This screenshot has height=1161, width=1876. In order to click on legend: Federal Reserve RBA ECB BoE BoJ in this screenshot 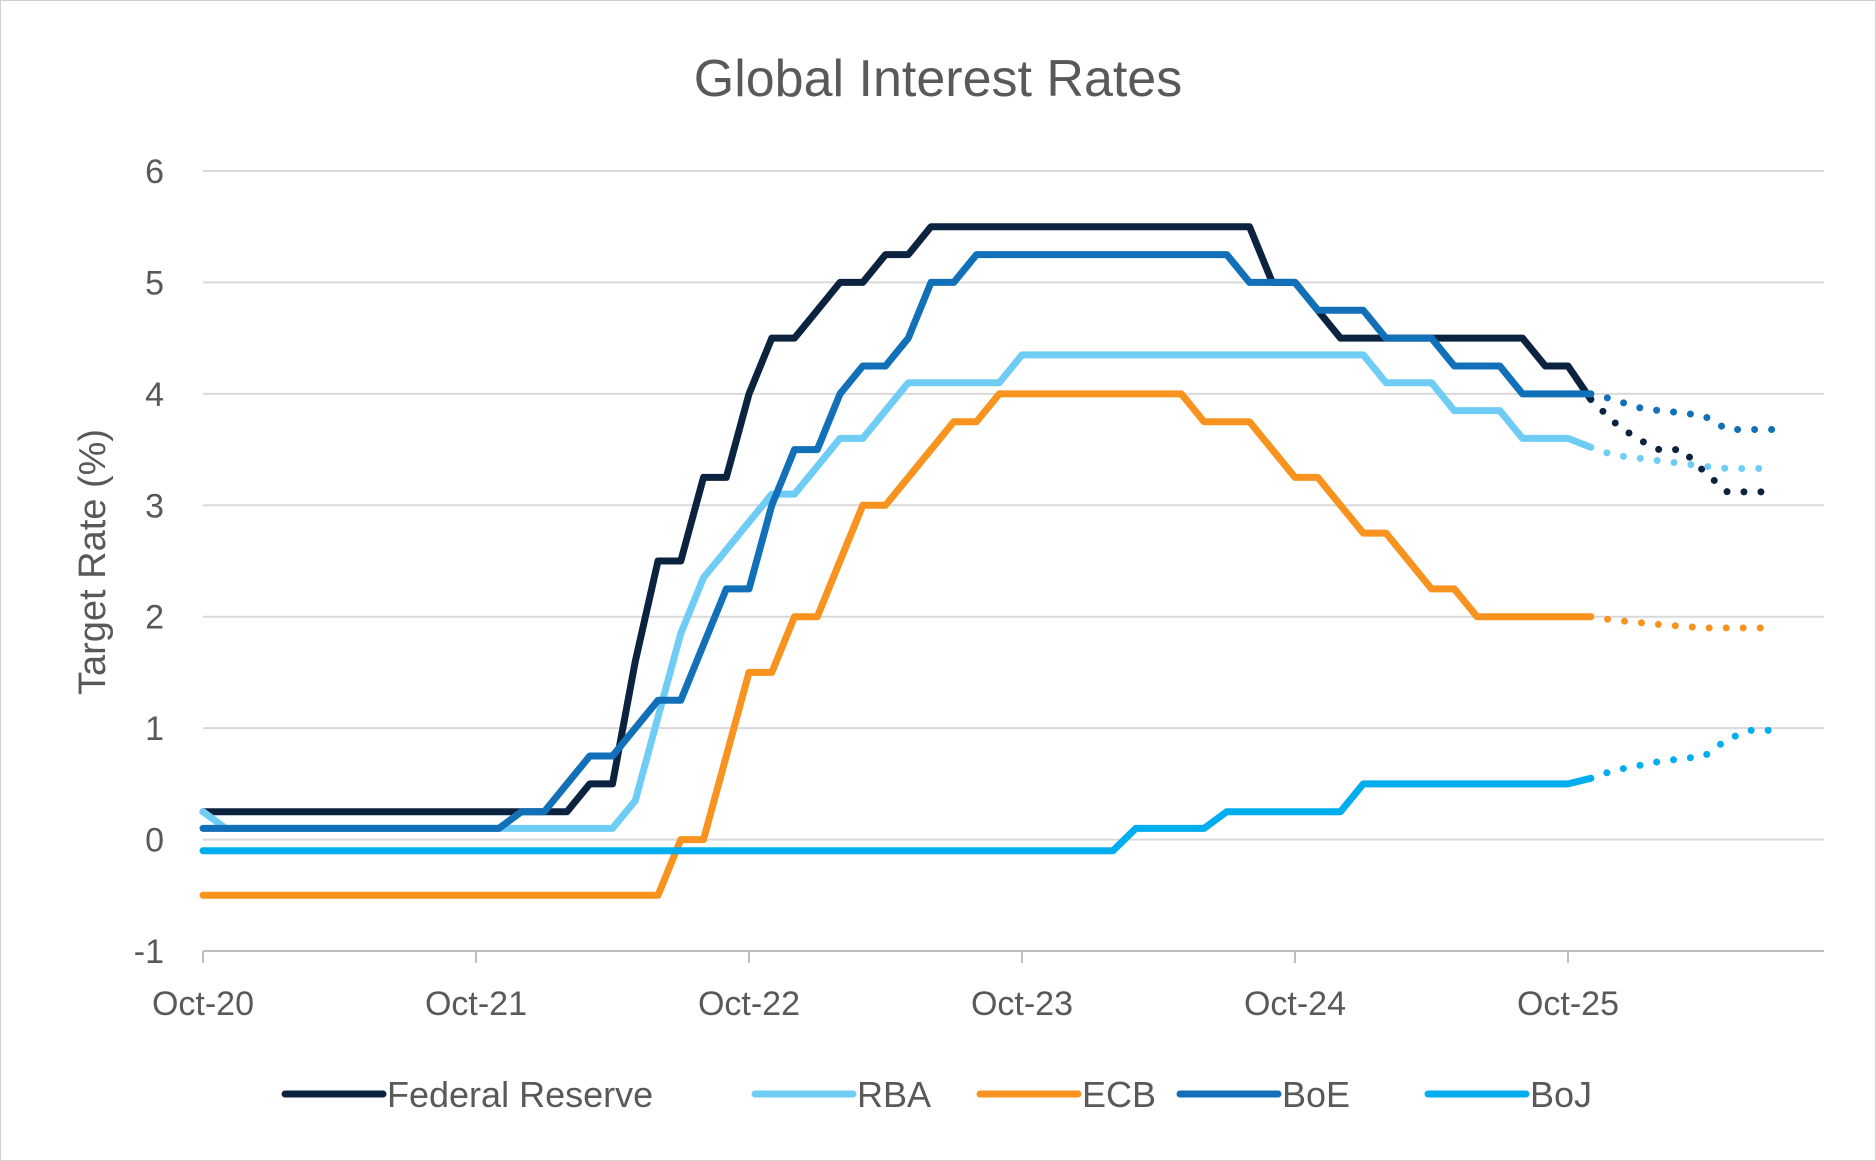, I will do `click(936, 1094)`.